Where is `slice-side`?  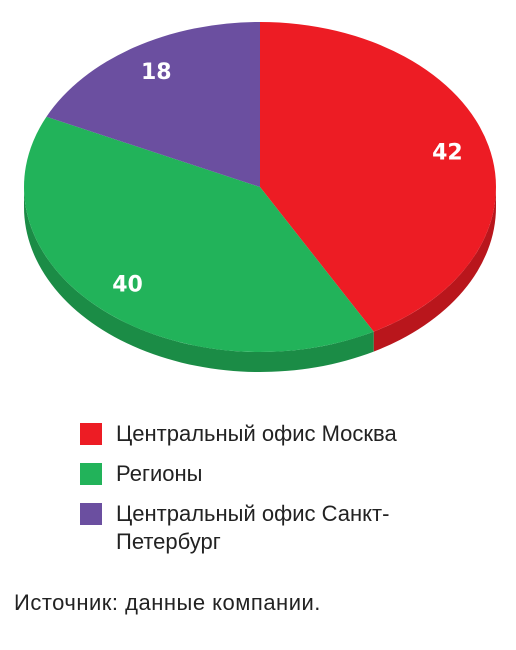 slice-side is located at coordinates (434, 269).